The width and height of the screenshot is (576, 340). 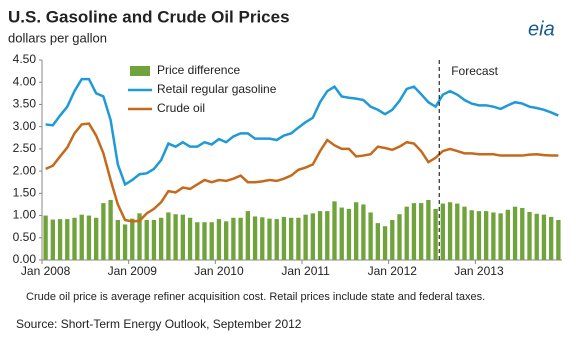 What do you see at coordinates (219, 271) in the screenshot?
I see `x-tick-label: Jan 2010` at bounding box center [219, 271].